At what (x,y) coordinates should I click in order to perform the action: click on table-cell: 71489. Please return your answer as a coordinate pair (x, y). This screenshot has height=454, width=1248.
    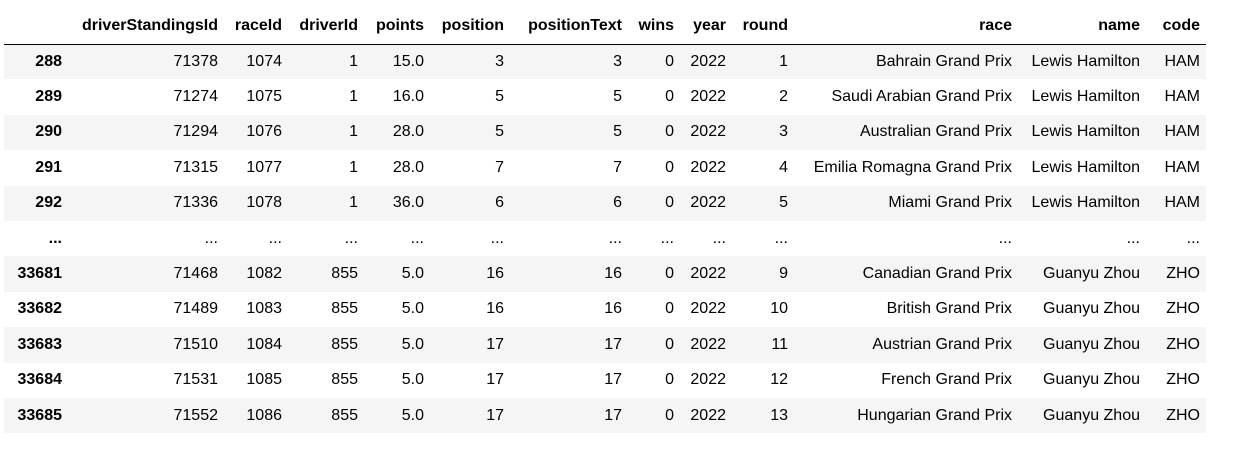
    Looking at the image, I should click on (196, 309).